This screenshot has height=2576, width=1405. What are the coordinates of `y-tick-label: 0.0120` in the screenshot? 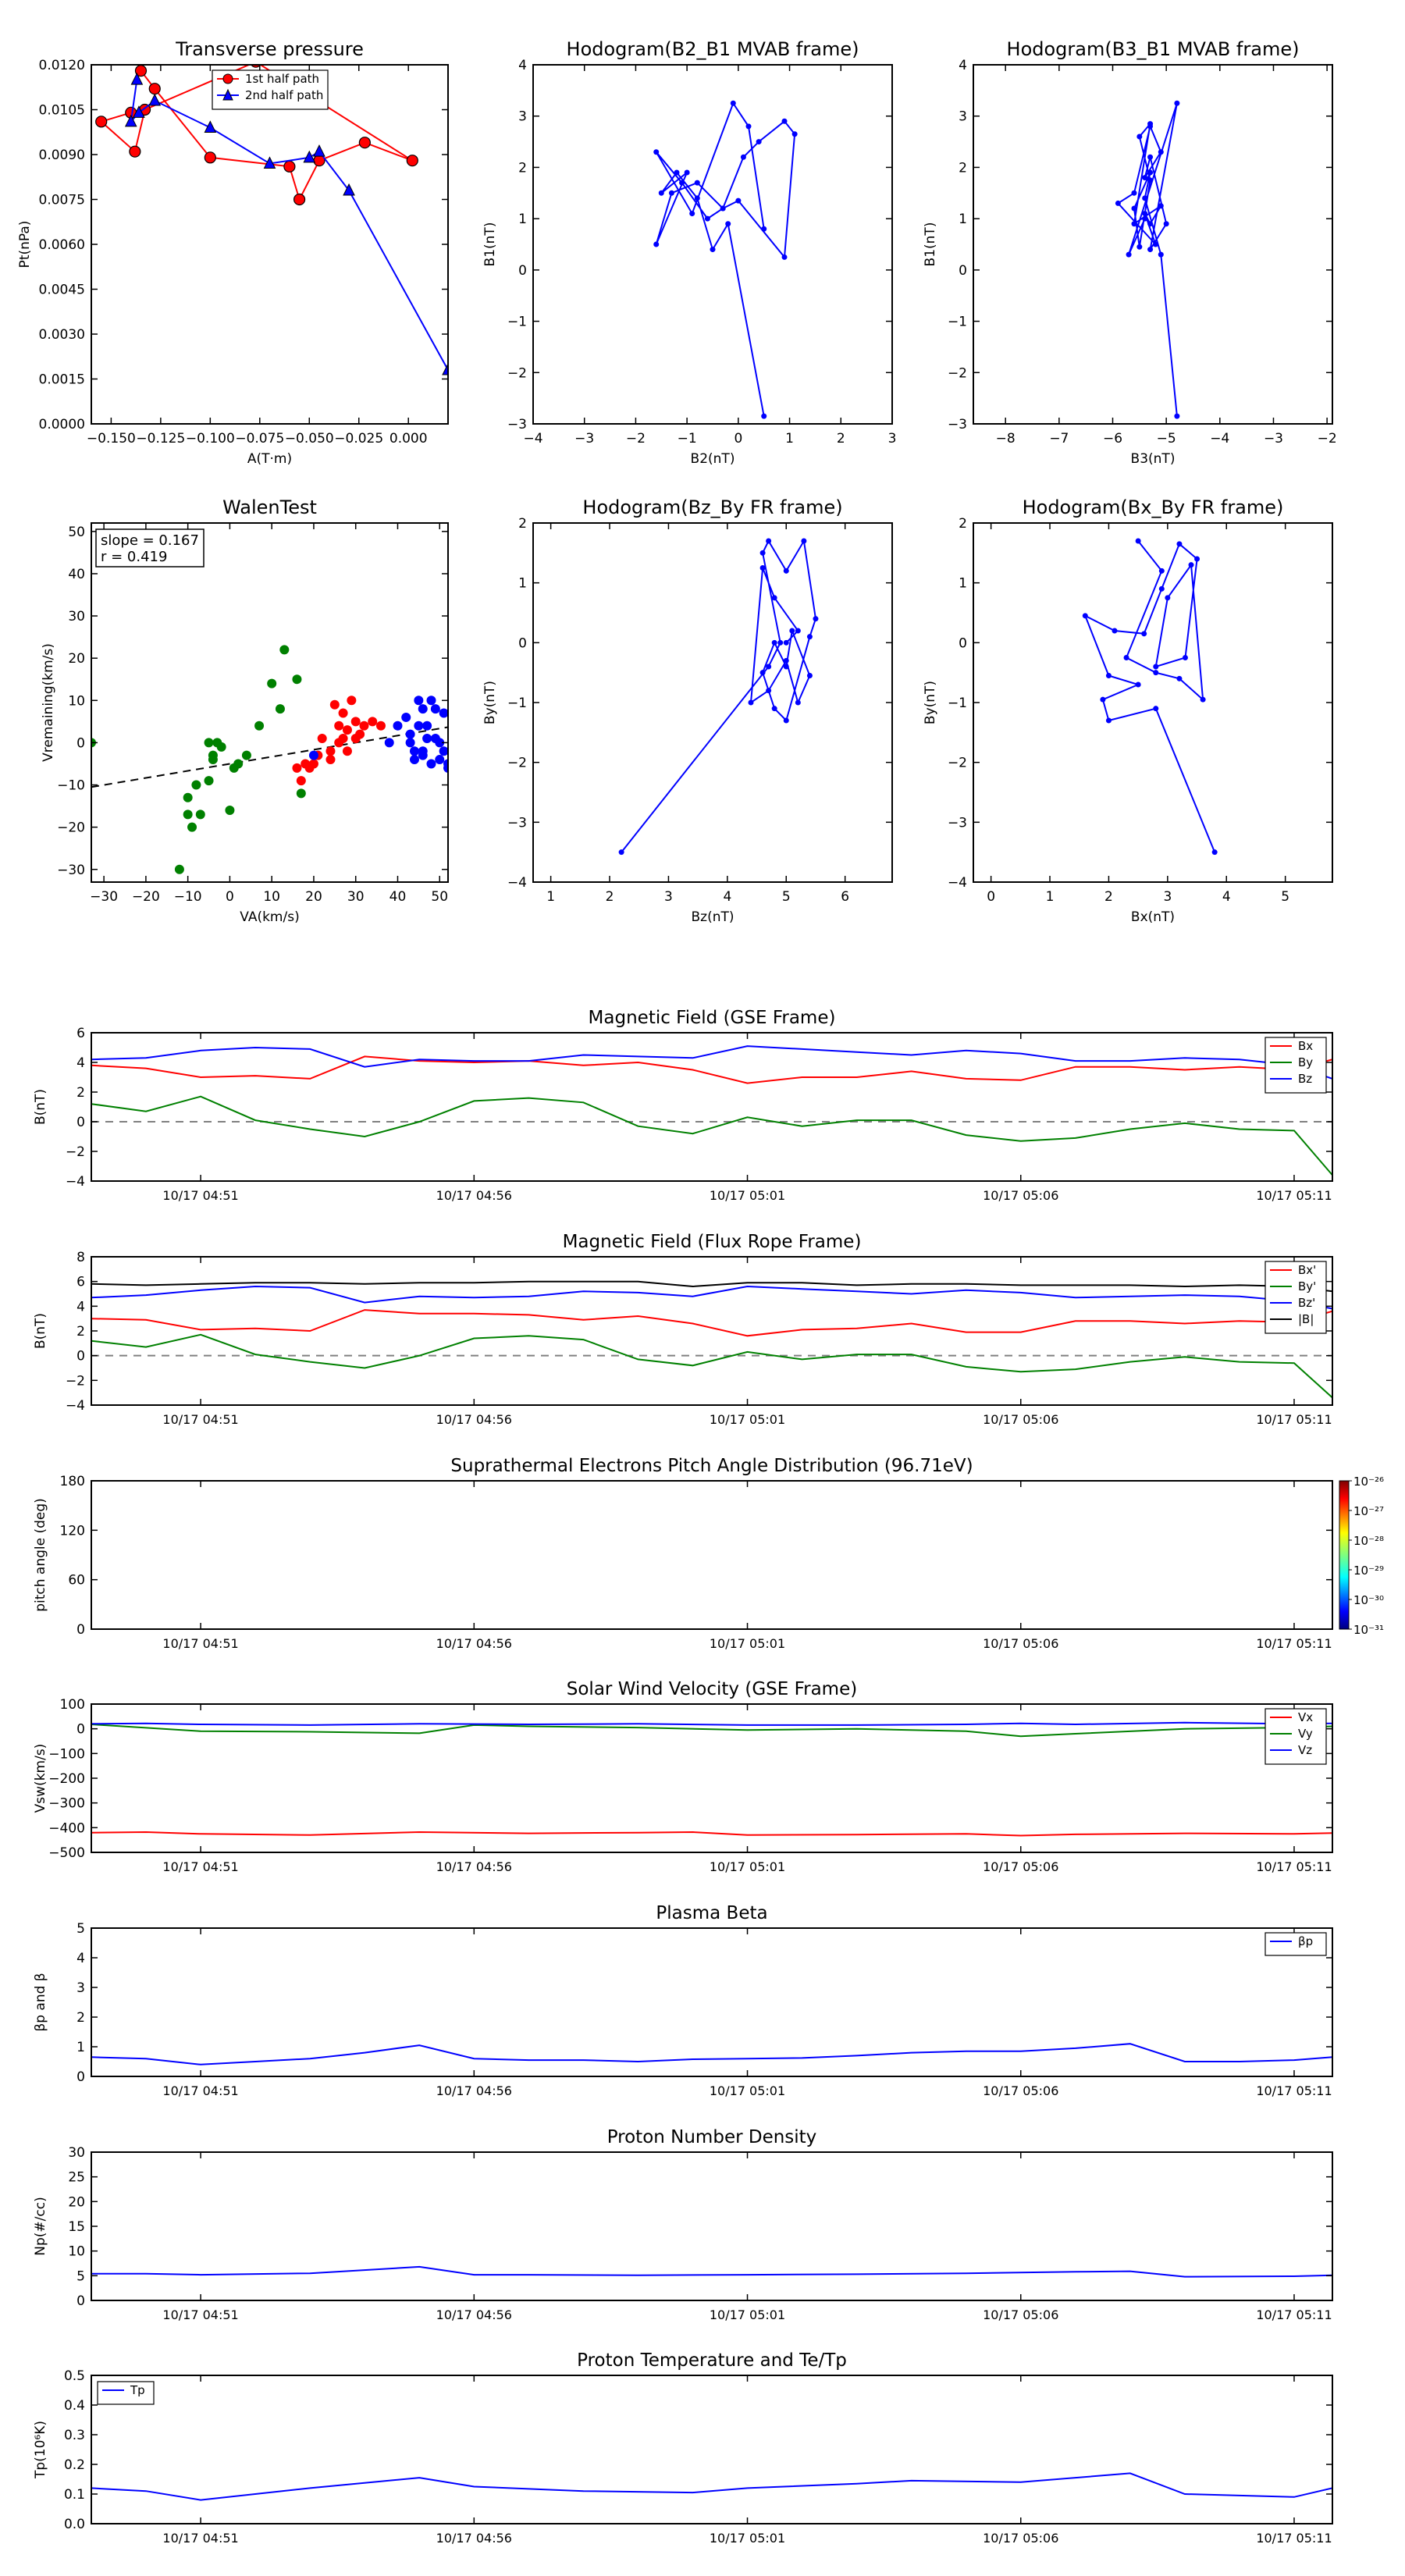 It's located at (62, 65).